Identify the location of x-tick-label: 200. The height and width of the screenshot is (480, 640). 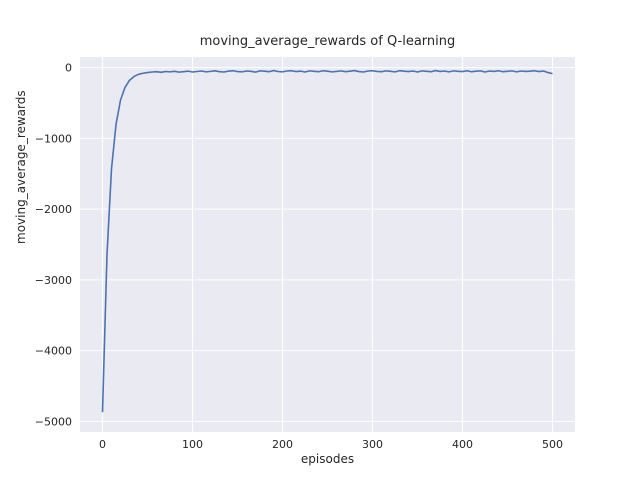
(282, 444).